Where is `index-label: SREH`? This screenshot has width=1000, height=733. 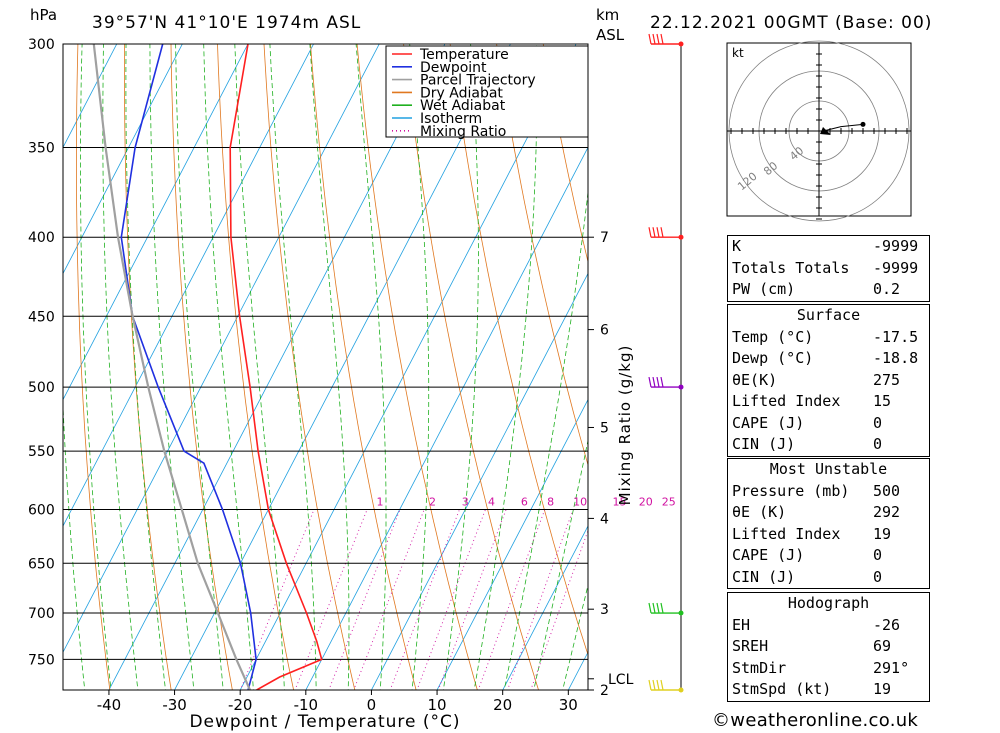
index-label: SREH is located at coordinates (750, 646).